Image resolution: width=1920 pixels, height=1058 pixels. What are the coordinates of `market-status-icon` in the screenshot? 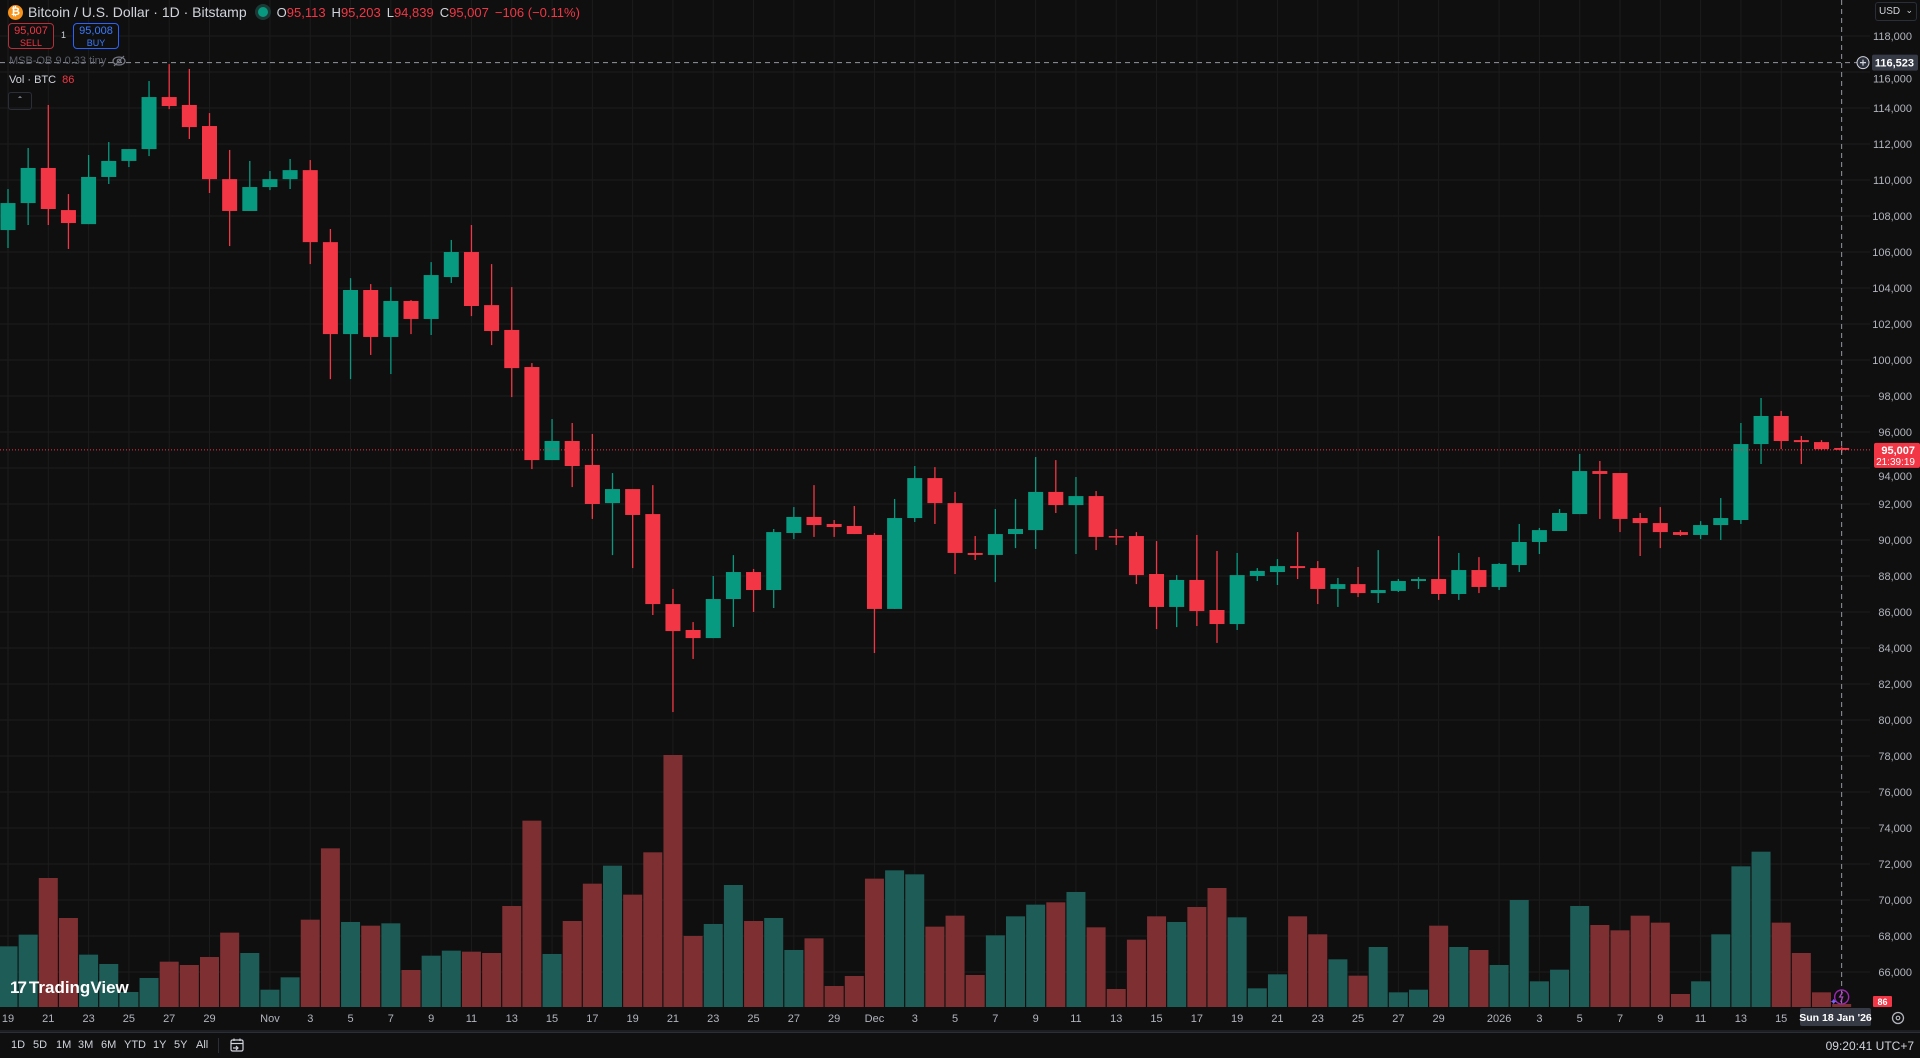 It's located at (262, 12).